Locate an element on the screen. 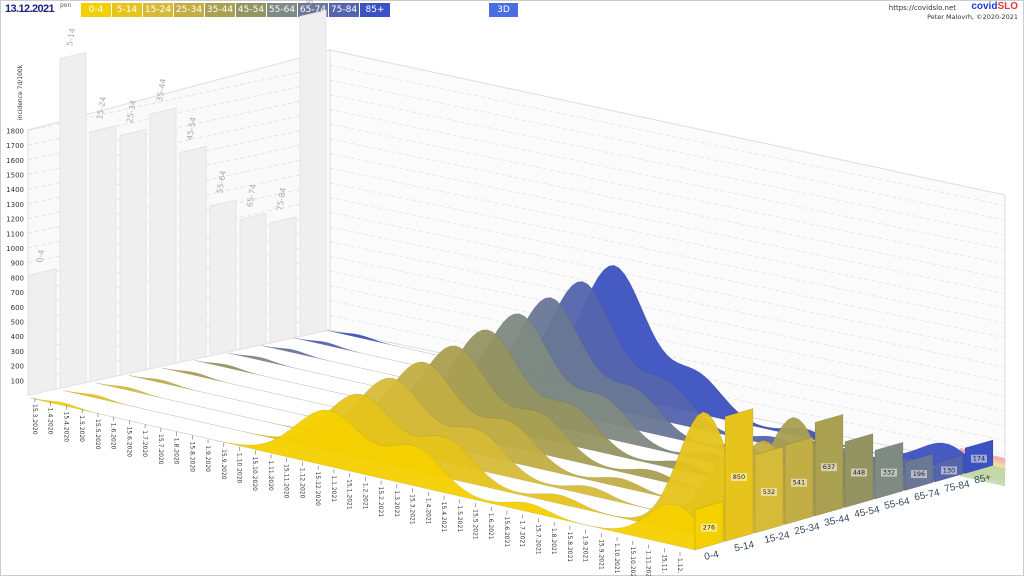 This screenshot has height=576, width=1024. legend-button-0-4: 0-4 is located at coordinates (96, 10).